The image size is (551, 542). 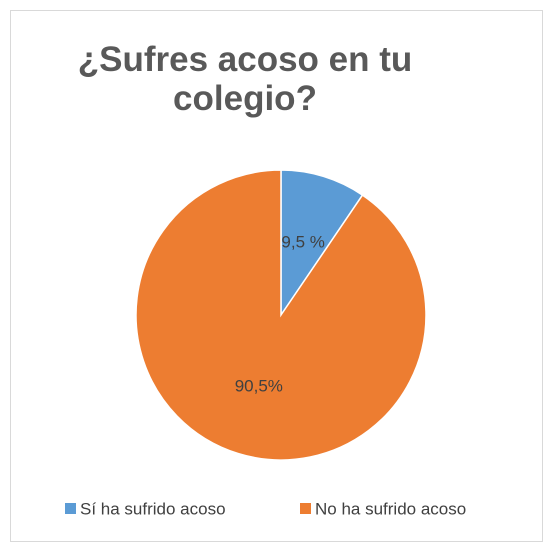 I want to click on chart-title: ¿Sufres acoso en tu colegio?, so click(x=245, y=79).